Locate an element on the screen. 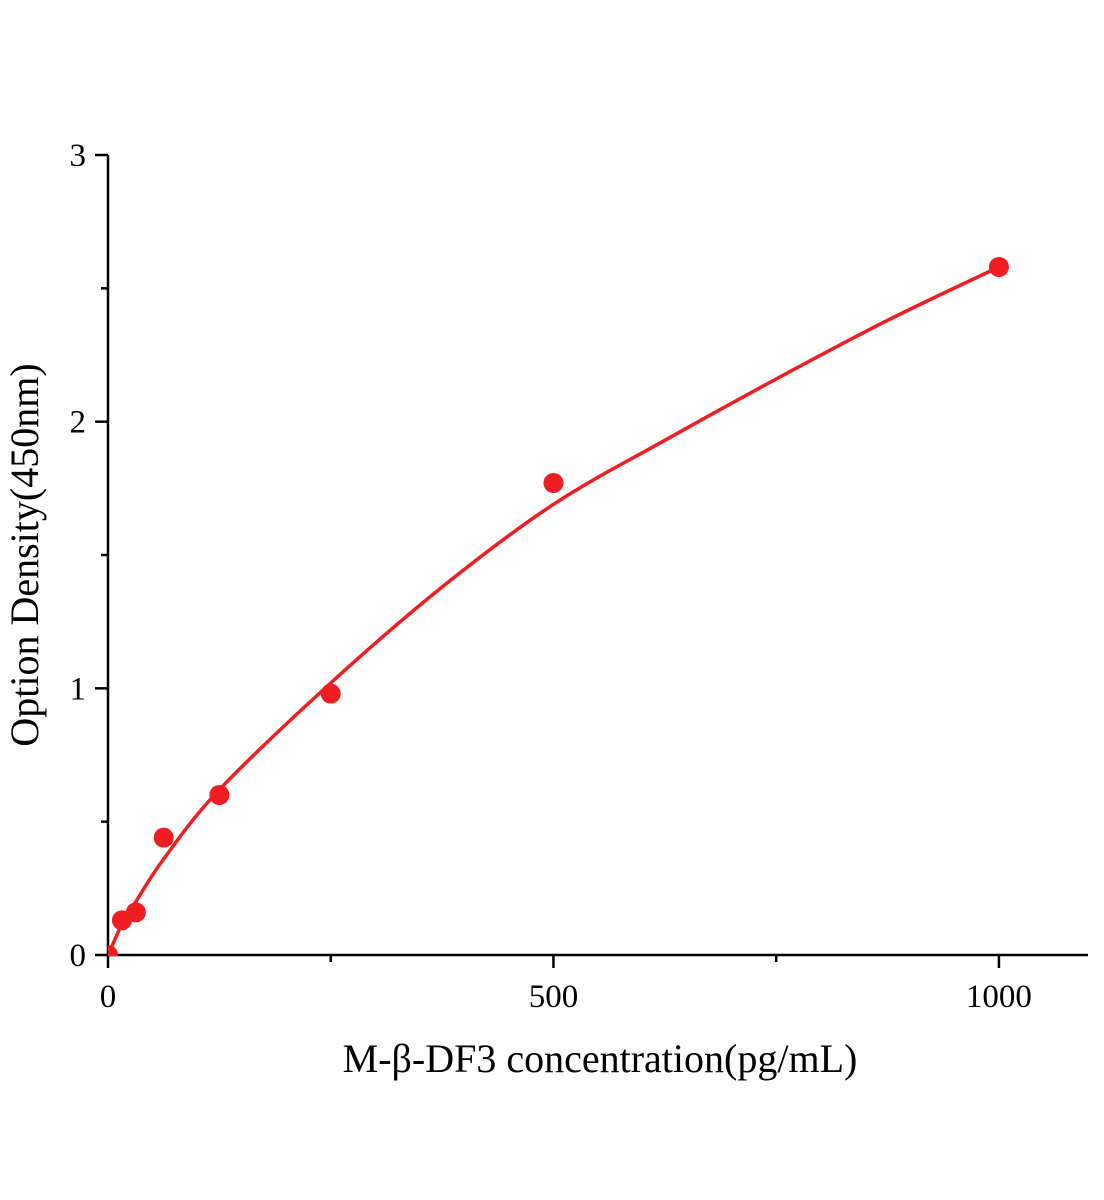 Image resolution: width=1104 pixels, height=1200 pixels. x-tick-label: 1000 is located at coordinates (999, 997).